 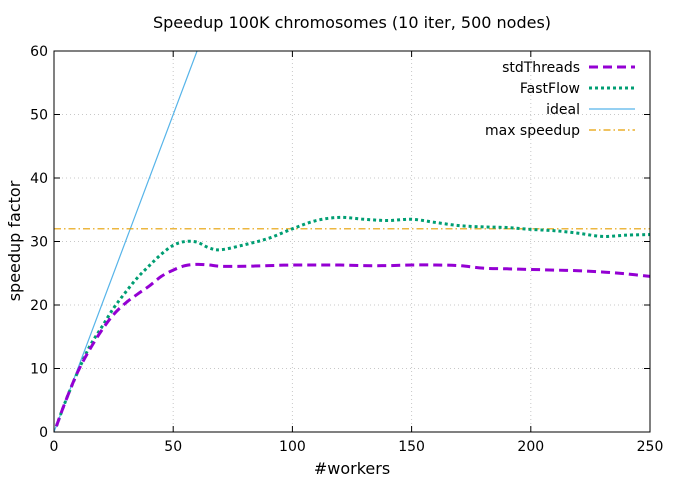 I want to click on x-tick-label: 200, so click(x=530, y=447).